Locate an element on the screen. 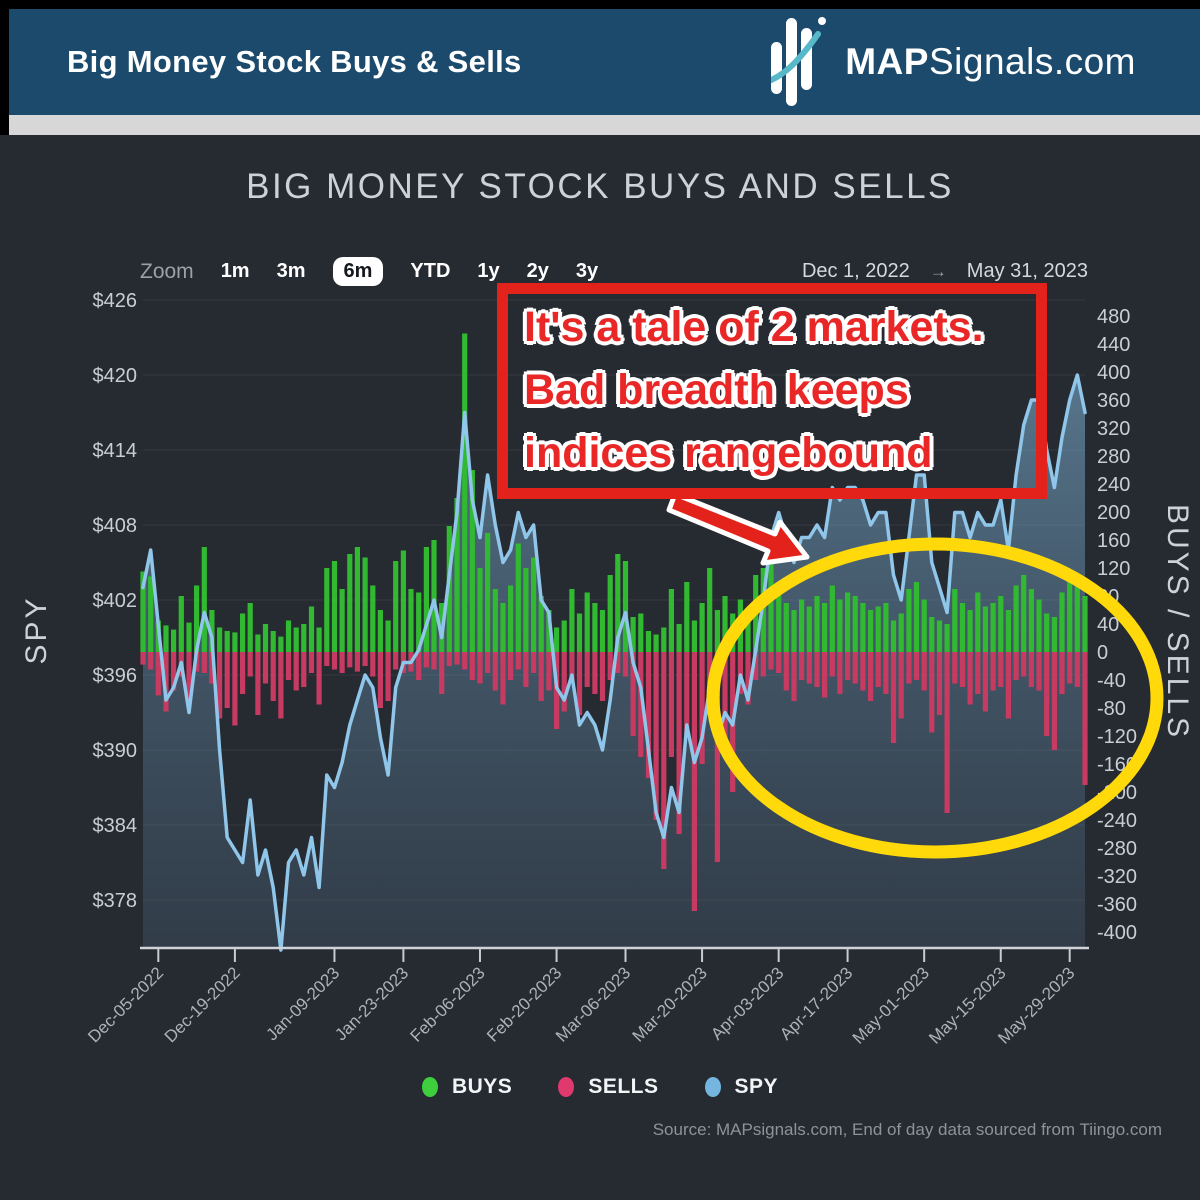 The height and width of the screenshot is (1200, 1200). x-tick-label: May-01-2023 is located at coordinates (891, 1005).